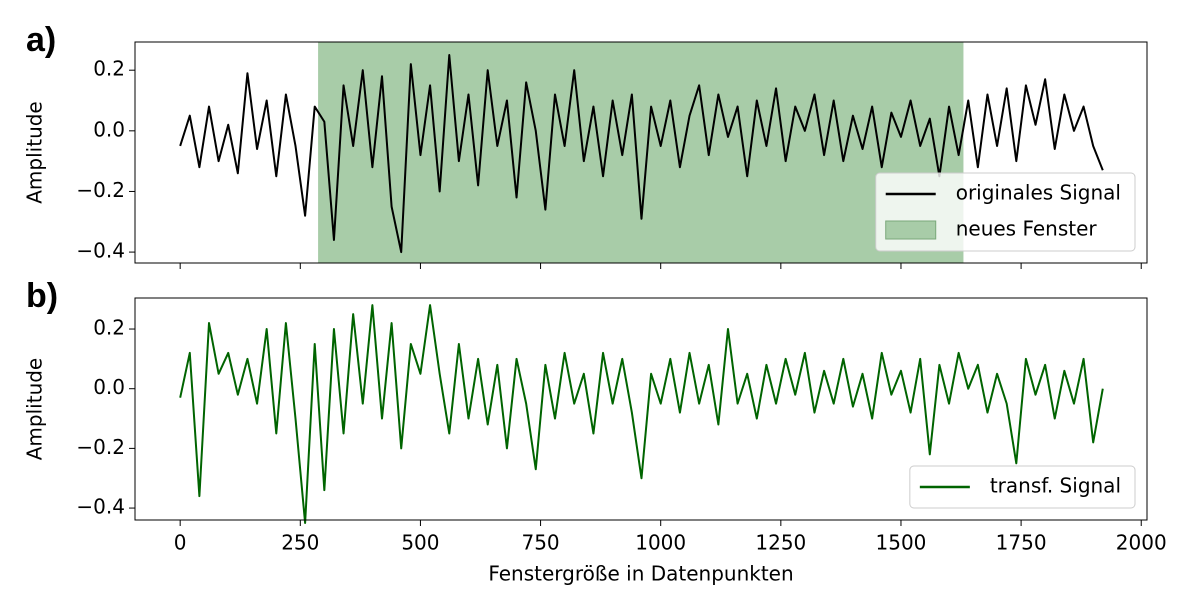  What do you see at coordinates (1027, 229) in the screenshot?
I see `legend-label: neues Fenster` at bounding box center [1027, 229].